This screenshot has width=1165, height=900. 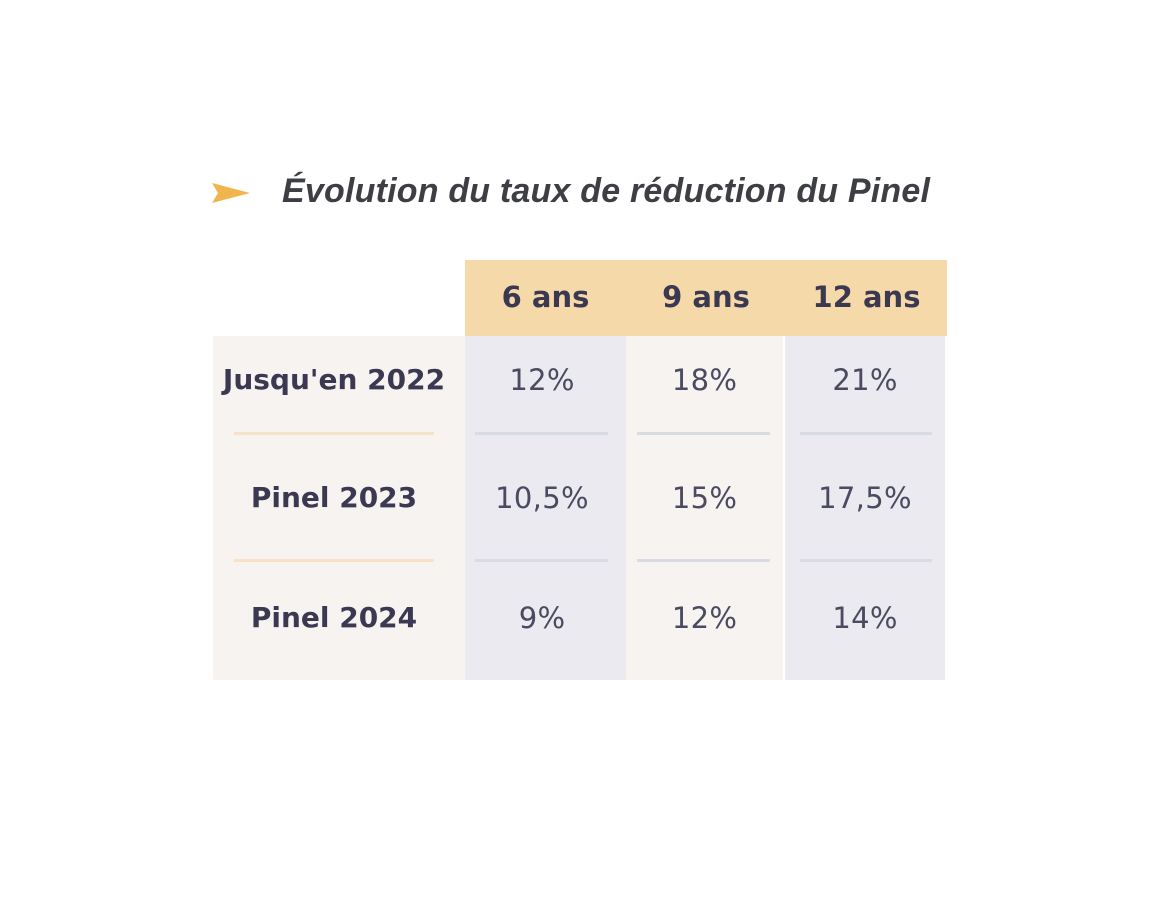 I want to click on row-label-2023: Pinel 2023, so click(x=334, y=497).